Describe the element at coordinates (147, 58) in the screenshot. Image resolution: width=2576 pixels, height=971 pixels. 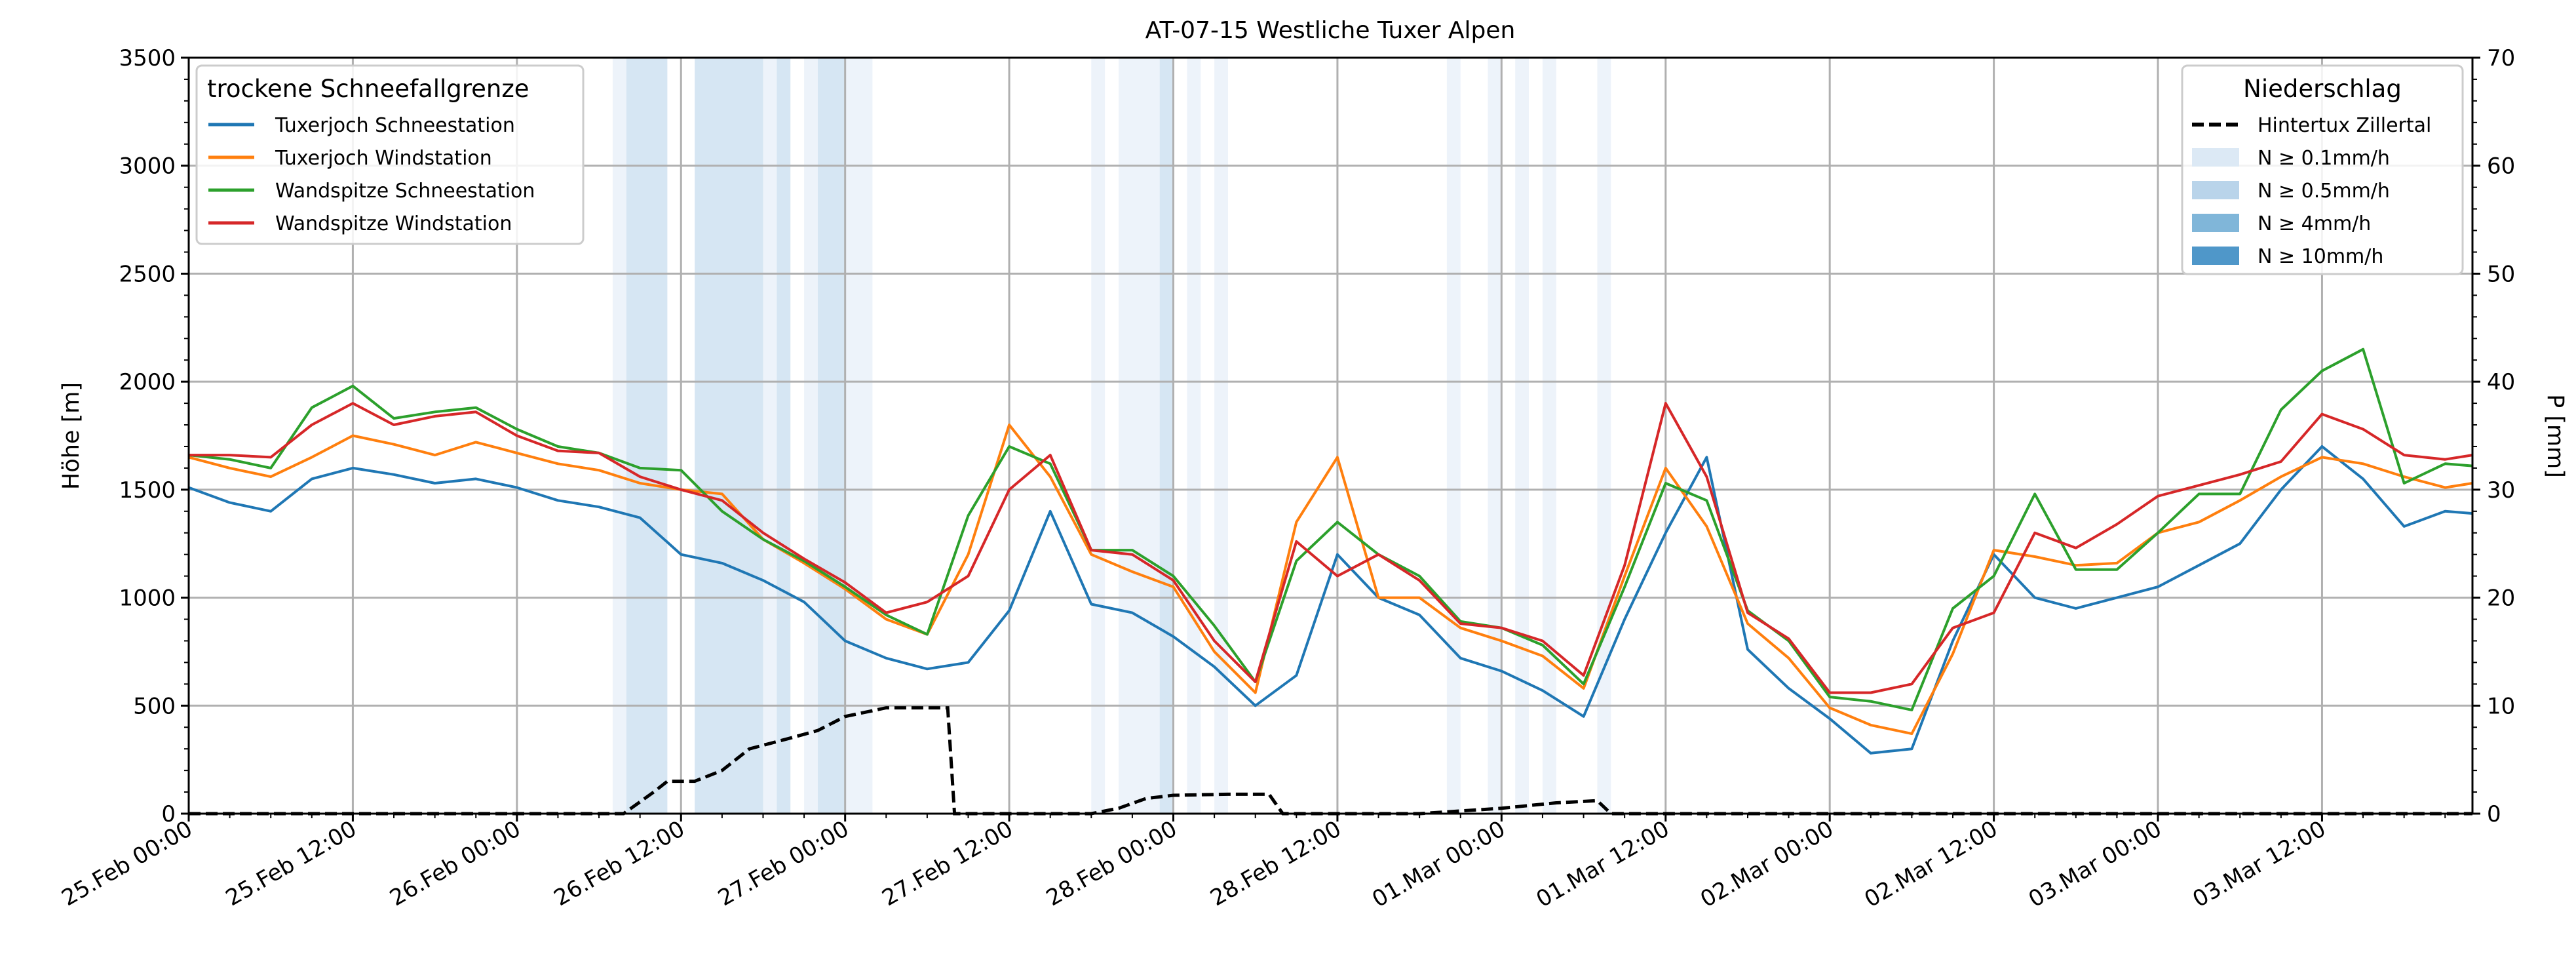
I see `y-tick-label: 3500` at that location.